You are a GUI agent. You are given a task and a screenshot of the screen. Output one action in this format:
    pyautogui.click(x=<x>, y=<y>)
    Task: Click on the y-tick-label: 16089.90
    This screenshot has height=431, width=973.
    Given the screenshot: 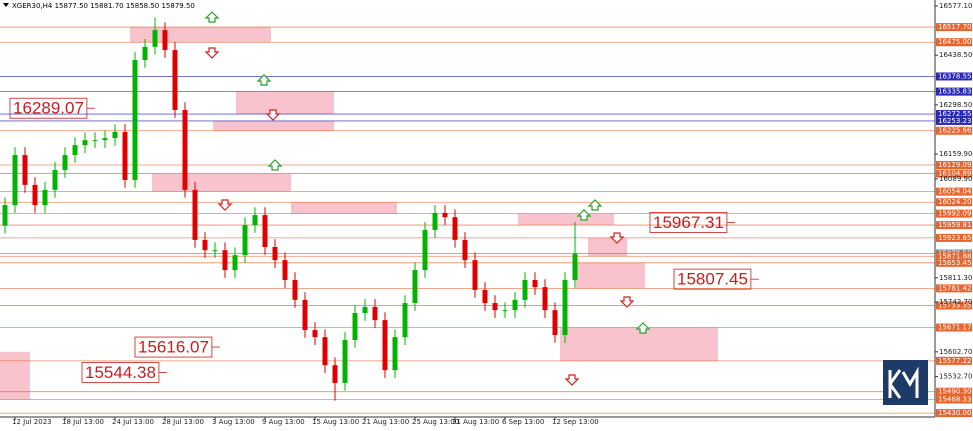 What is the action you would take?
    pyautogui.click(x=955, y=179)
    